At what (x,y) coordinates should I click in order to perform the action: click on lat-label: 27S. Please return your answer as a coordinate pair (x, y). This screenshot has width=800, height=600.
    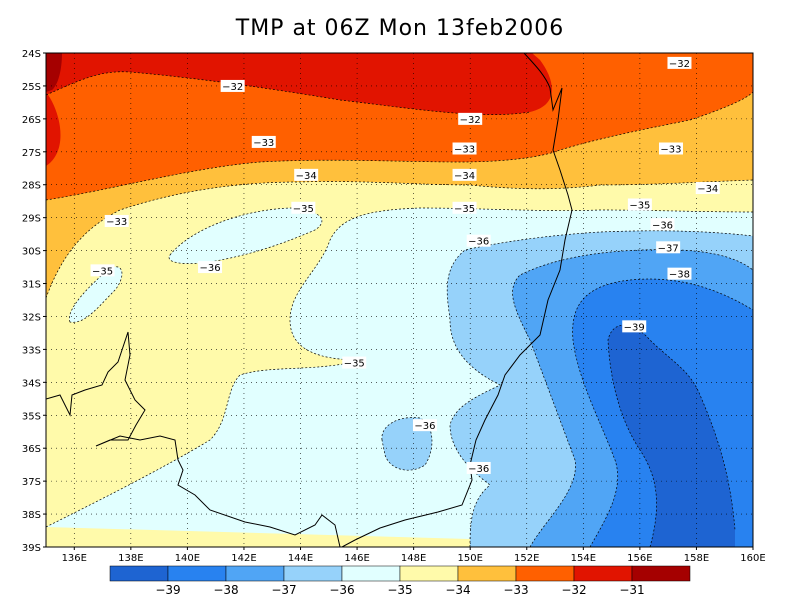
    Looking at the image, I should click on (31, 153).